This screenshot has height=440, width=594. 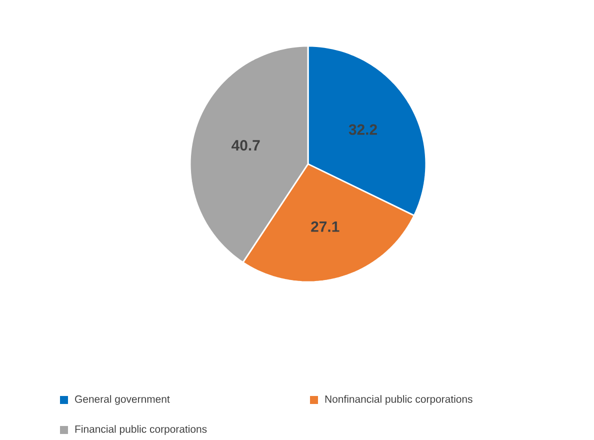 I want to click on data-label: 27.1, so click(x=325, y=226).